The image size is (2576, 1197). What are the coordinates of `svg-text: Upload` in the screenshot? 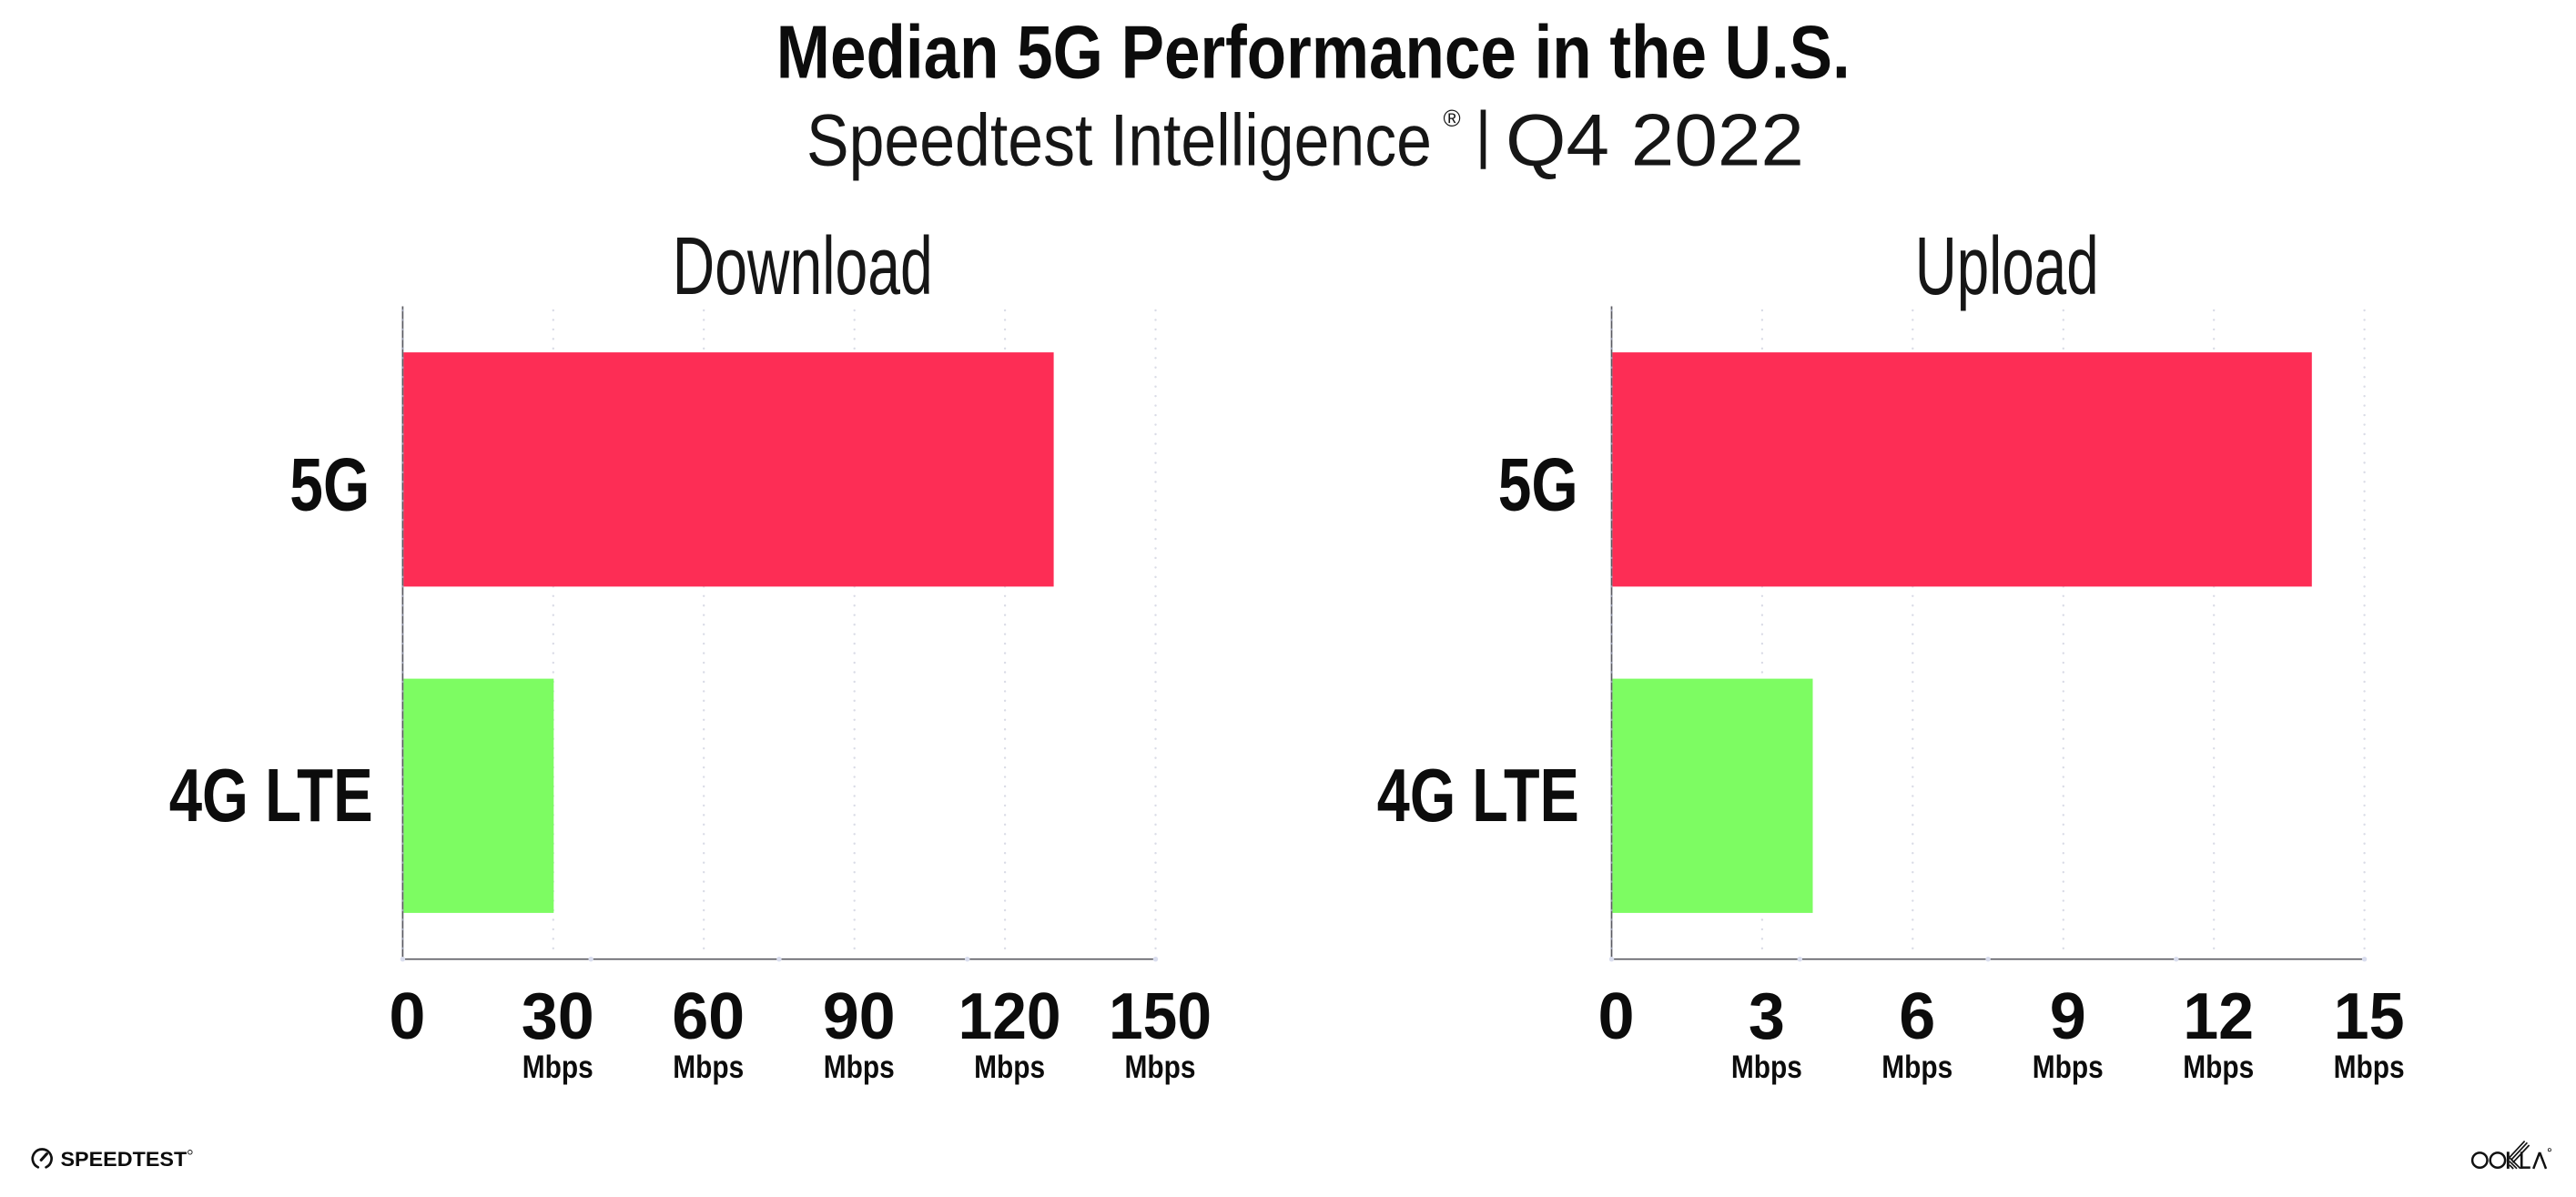 It's located at (2007, 266).